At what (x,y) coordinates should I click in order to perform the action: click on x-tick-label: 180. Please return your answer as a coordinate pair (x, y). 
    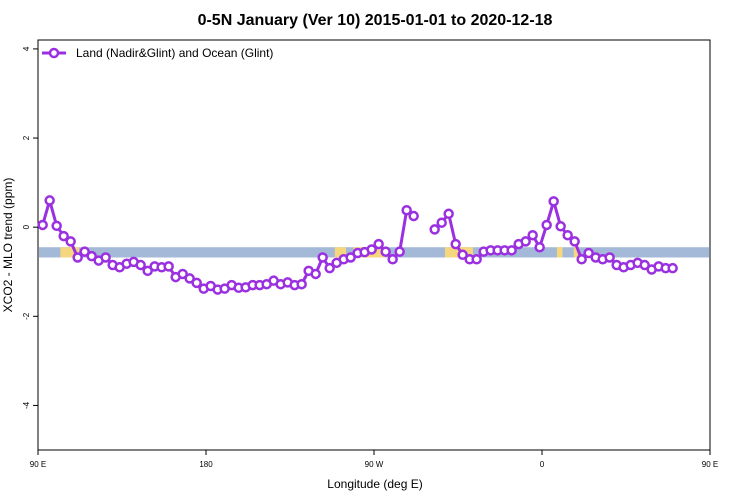
    Looking at the image, I should click on (206, 464).